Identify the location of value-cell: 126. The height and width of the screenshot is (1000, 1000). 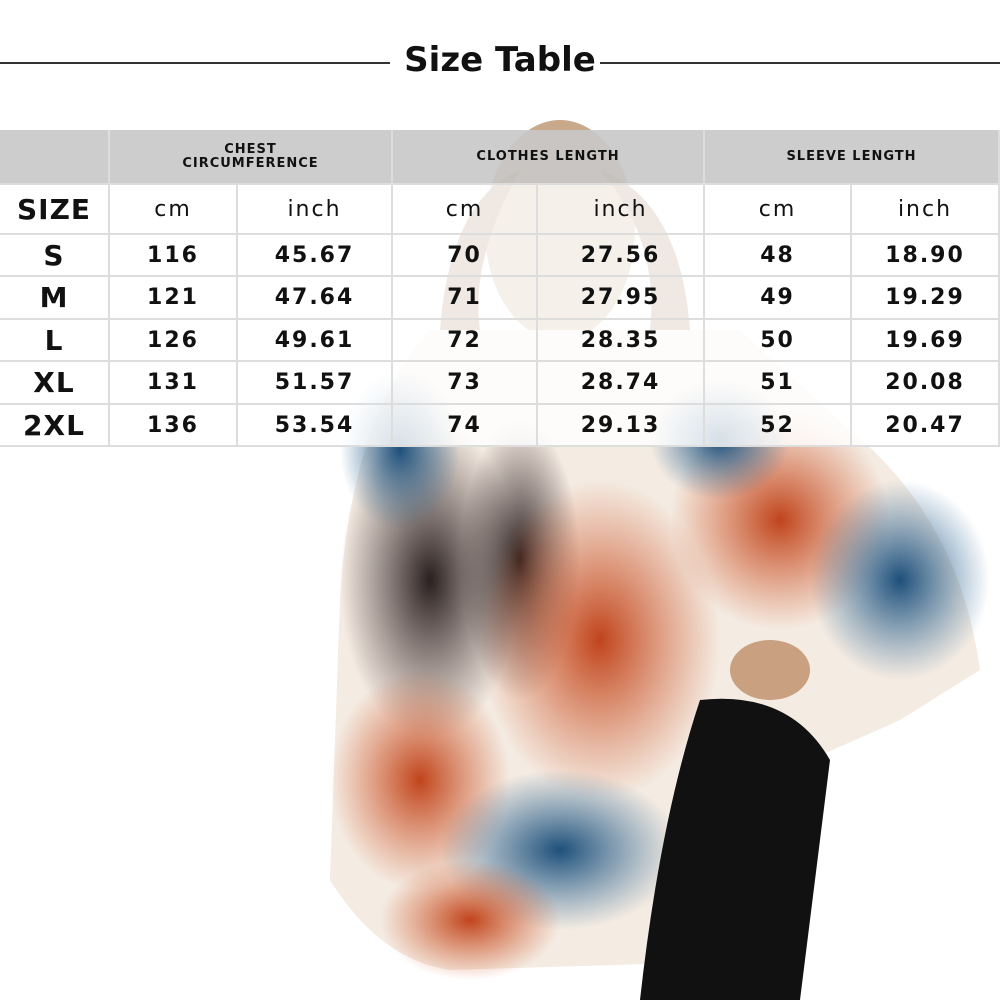
(174, 341).